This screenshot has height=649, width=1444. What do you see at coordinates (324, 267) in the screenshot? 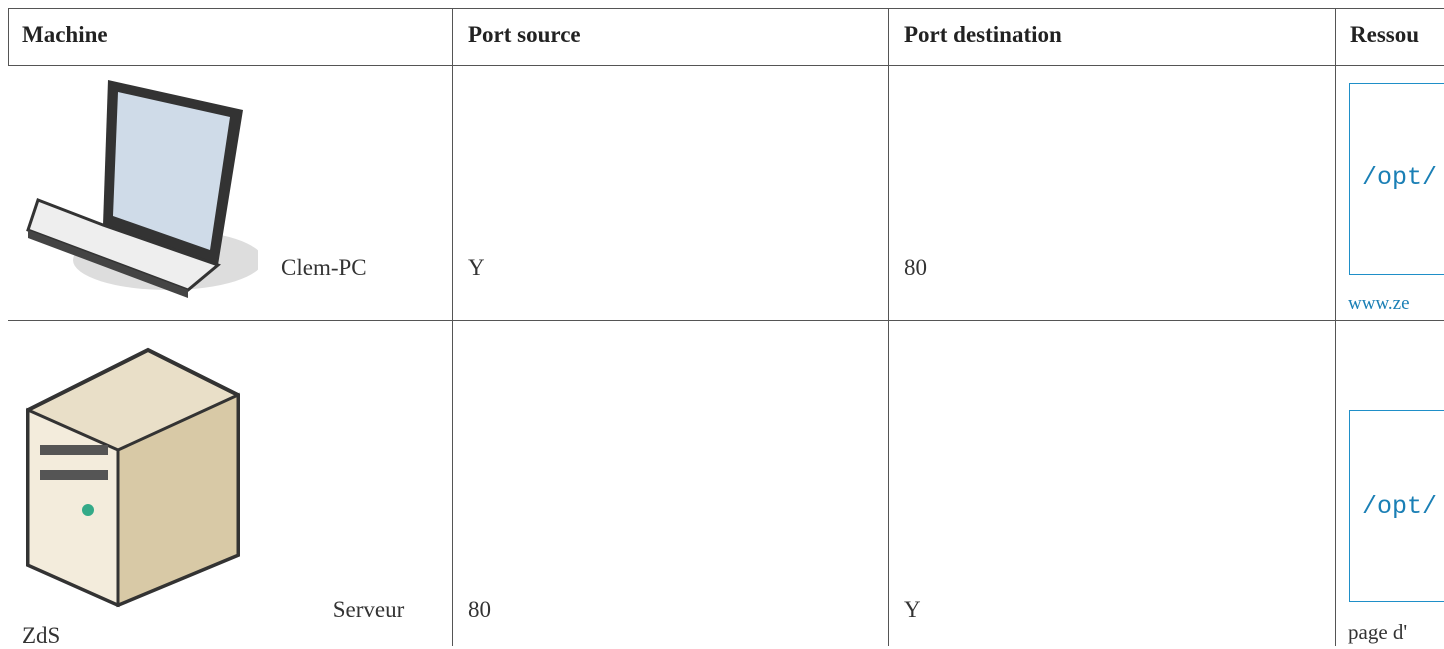
I see `machine-name: Clem-PC` at bounding box center [324, 267].